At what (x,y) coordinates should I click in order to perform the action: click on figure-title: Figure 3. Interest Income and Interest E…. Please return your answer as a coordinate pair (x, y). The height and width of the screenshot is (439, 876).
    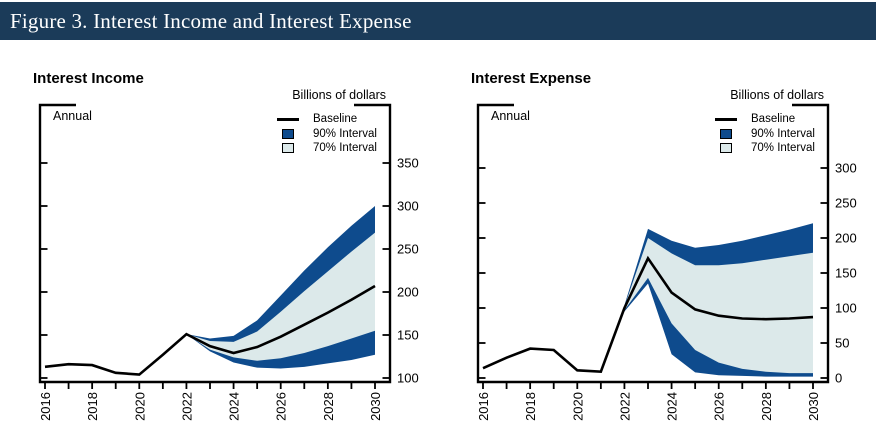
    Looking at the image, I should click on (211, 20).